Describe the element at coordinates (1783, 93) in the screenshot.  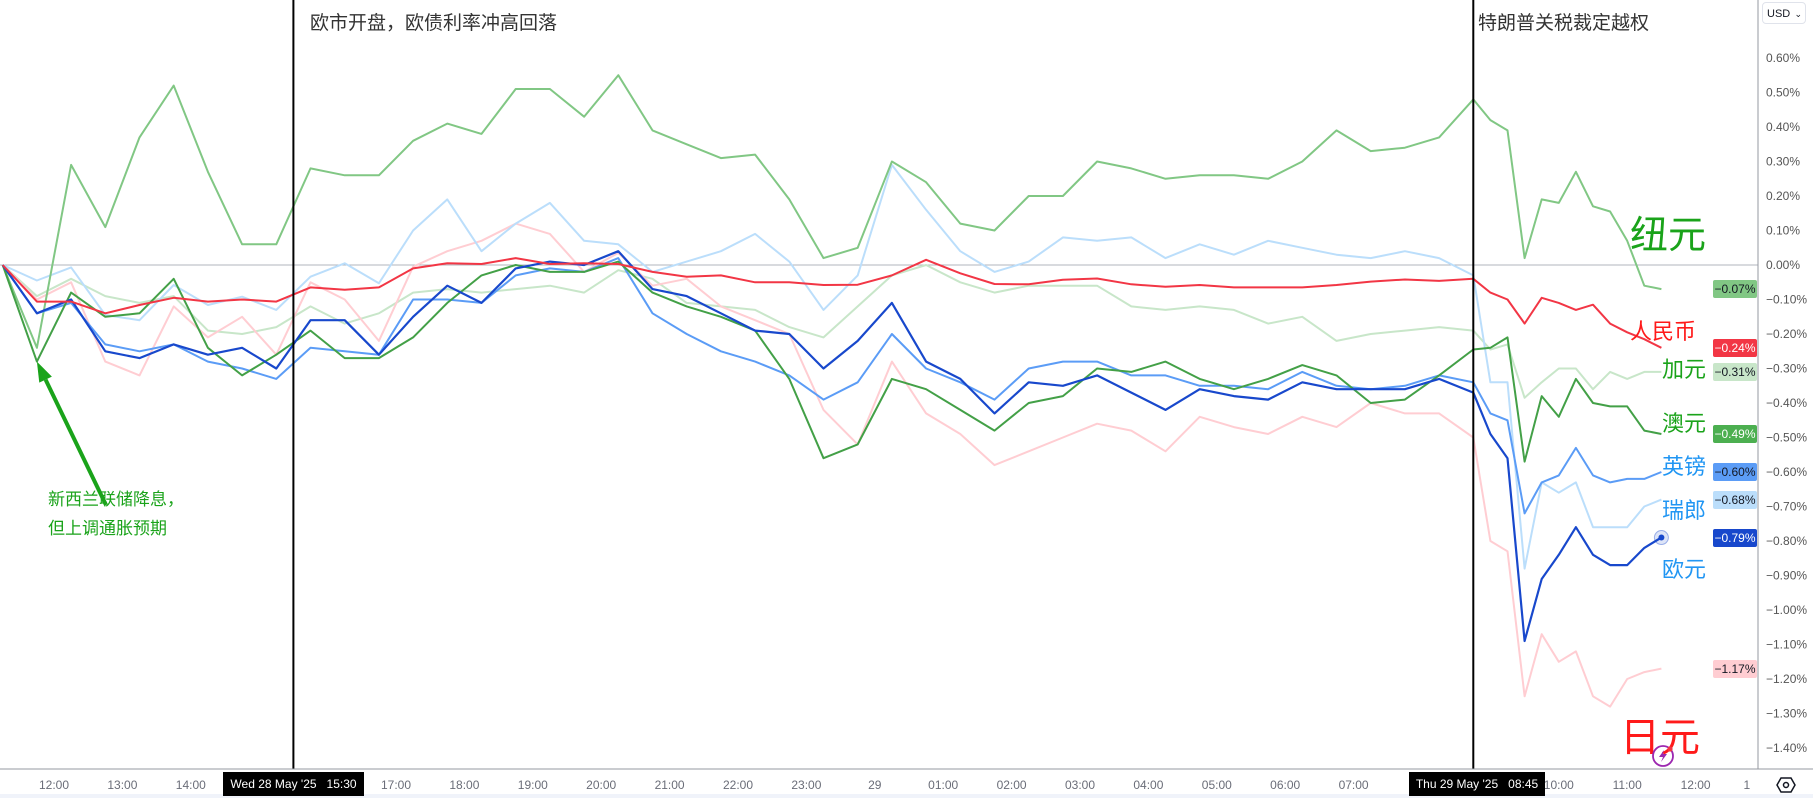
I see `y-tick-label: 0.50%` at that location.